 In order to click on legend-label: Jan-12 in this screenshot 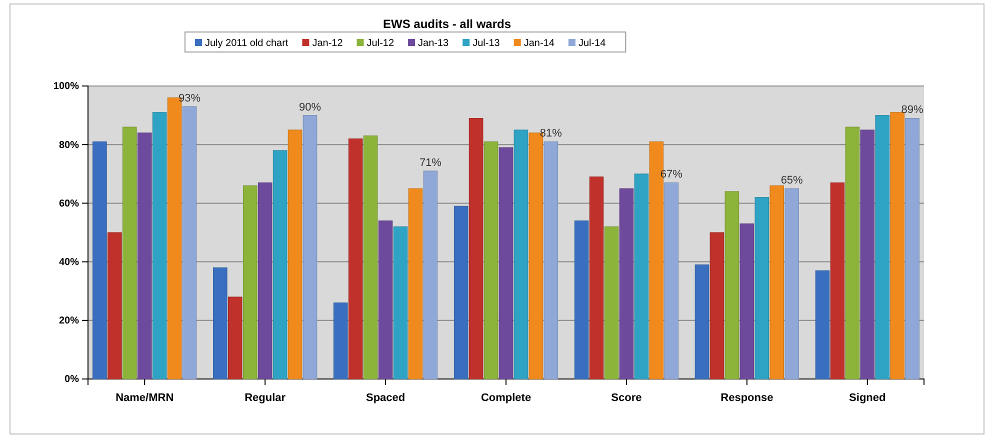, I will do `click(328, 43)`.